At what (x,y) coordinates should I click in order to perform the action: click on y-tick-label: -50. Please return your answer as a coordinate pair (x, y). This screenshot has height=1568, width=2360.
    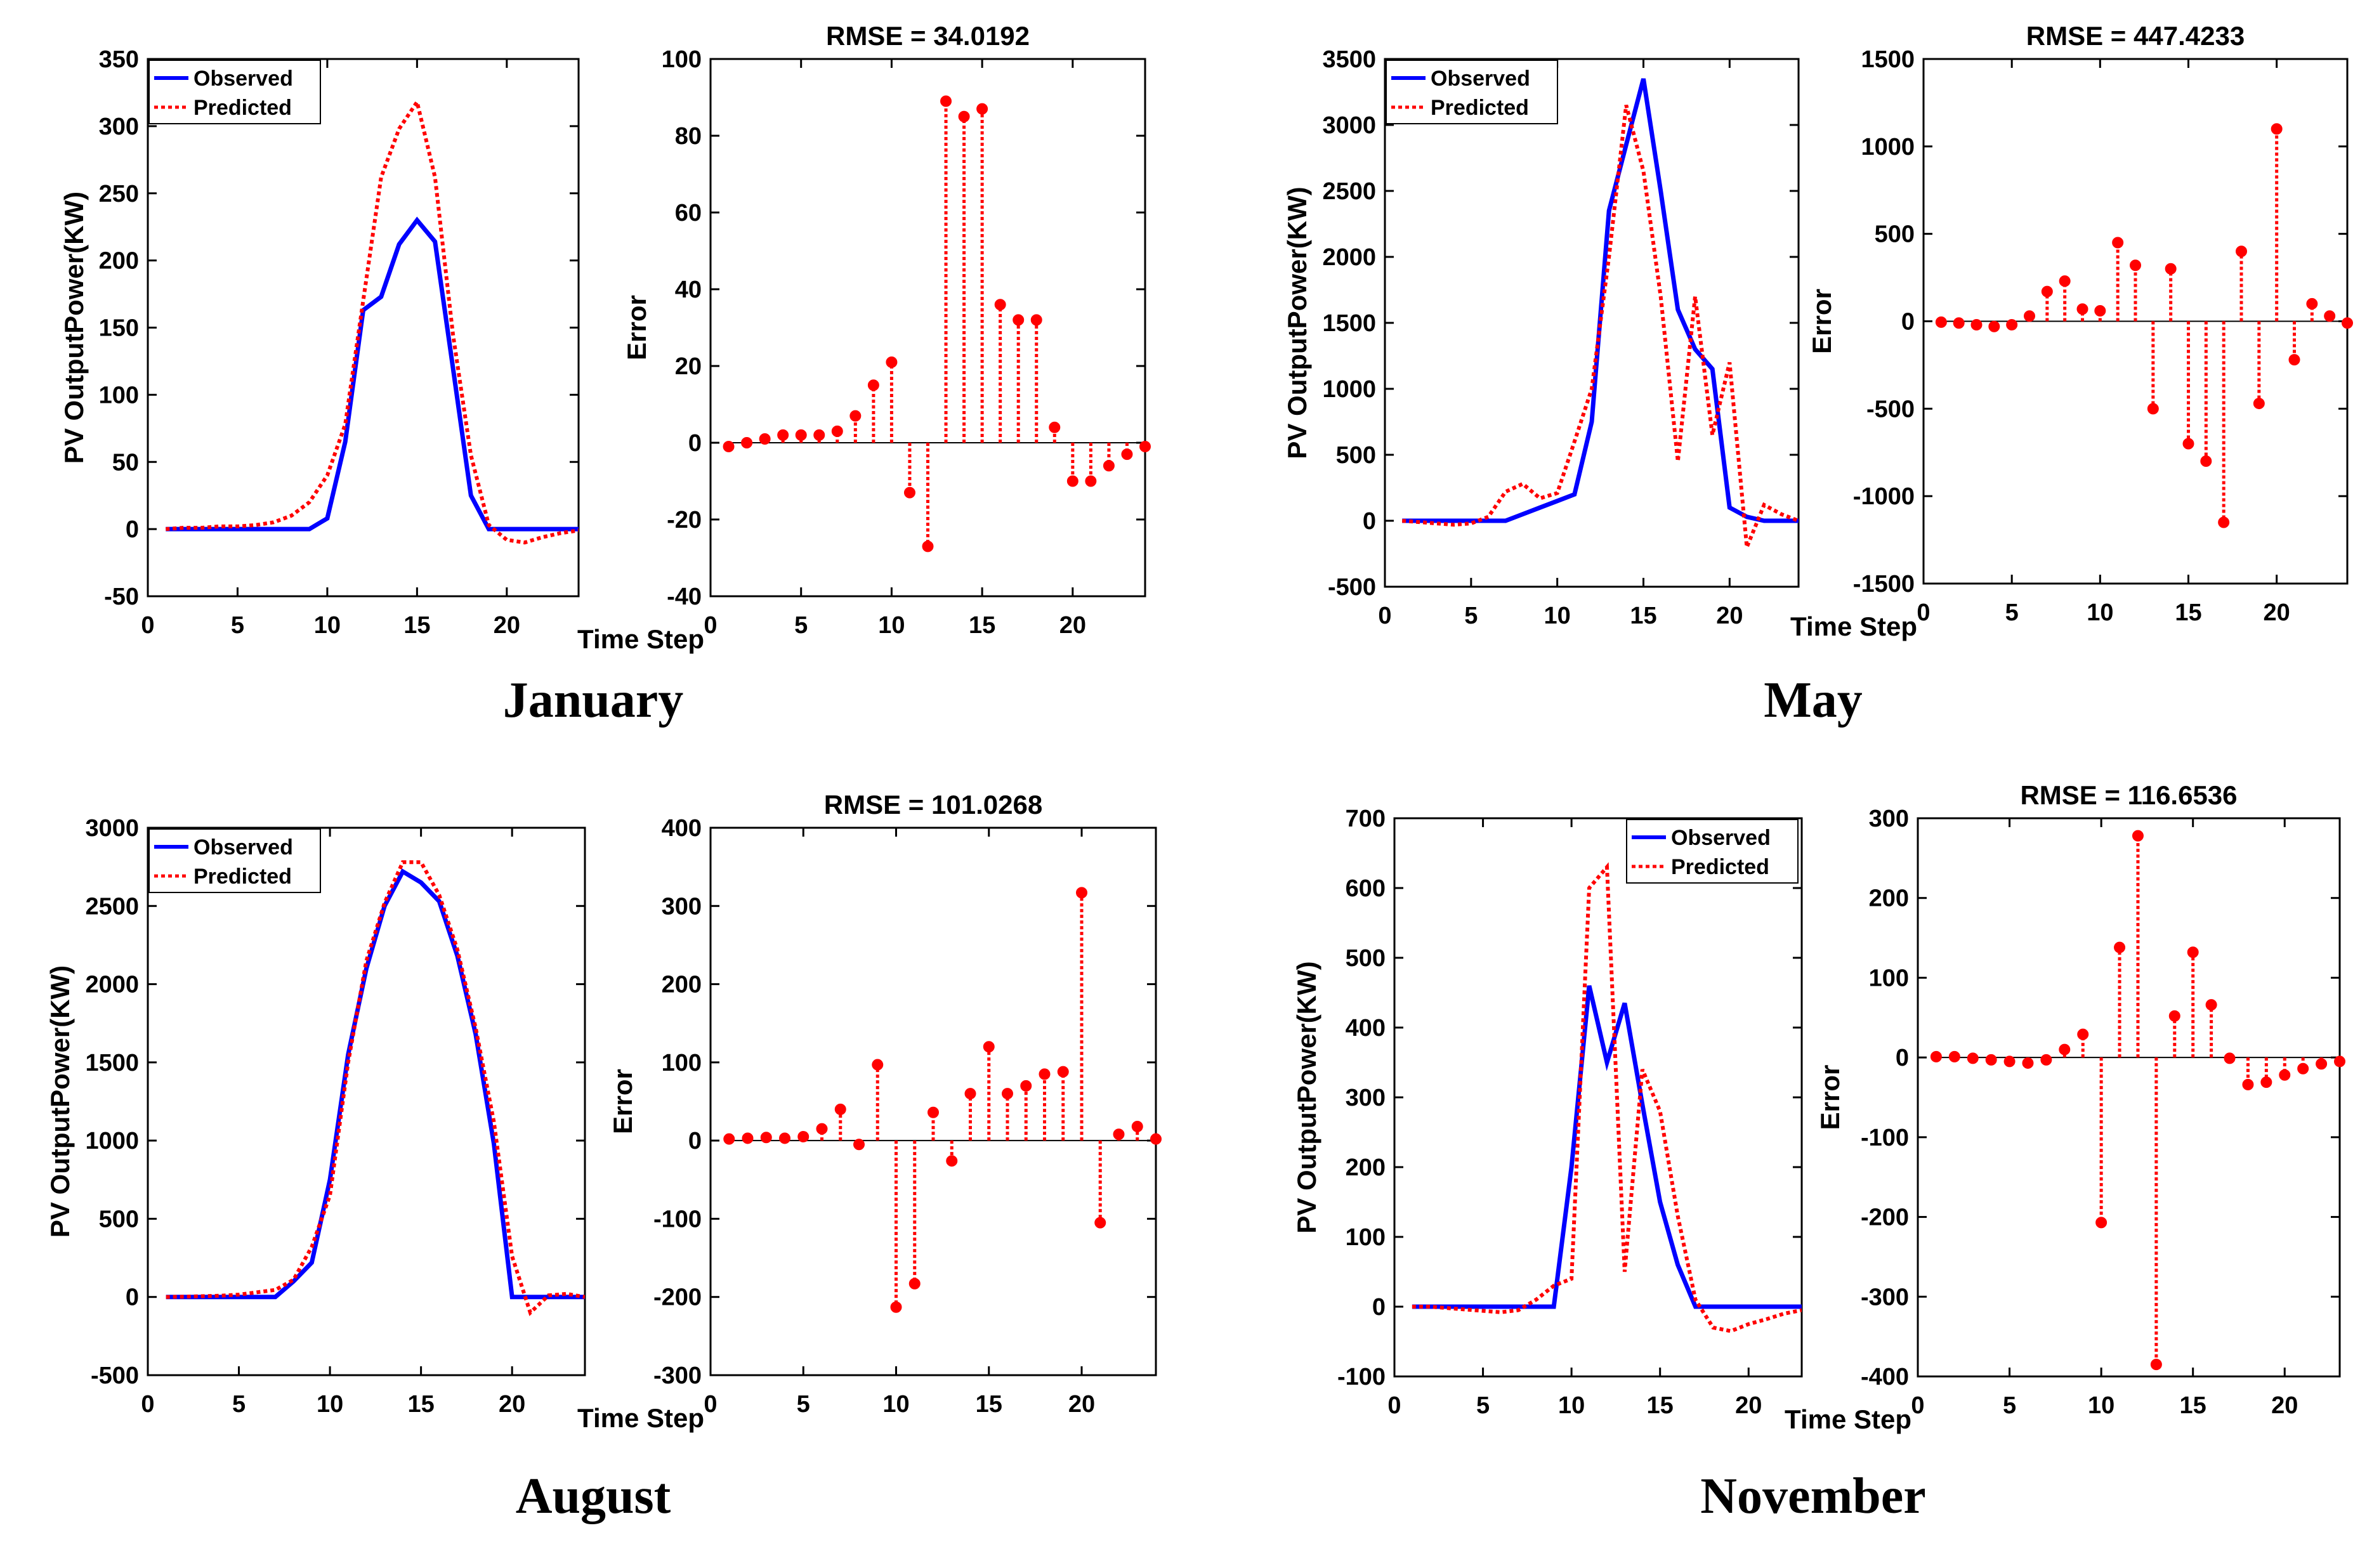
    Looking at the image, I should click on (121, 597).